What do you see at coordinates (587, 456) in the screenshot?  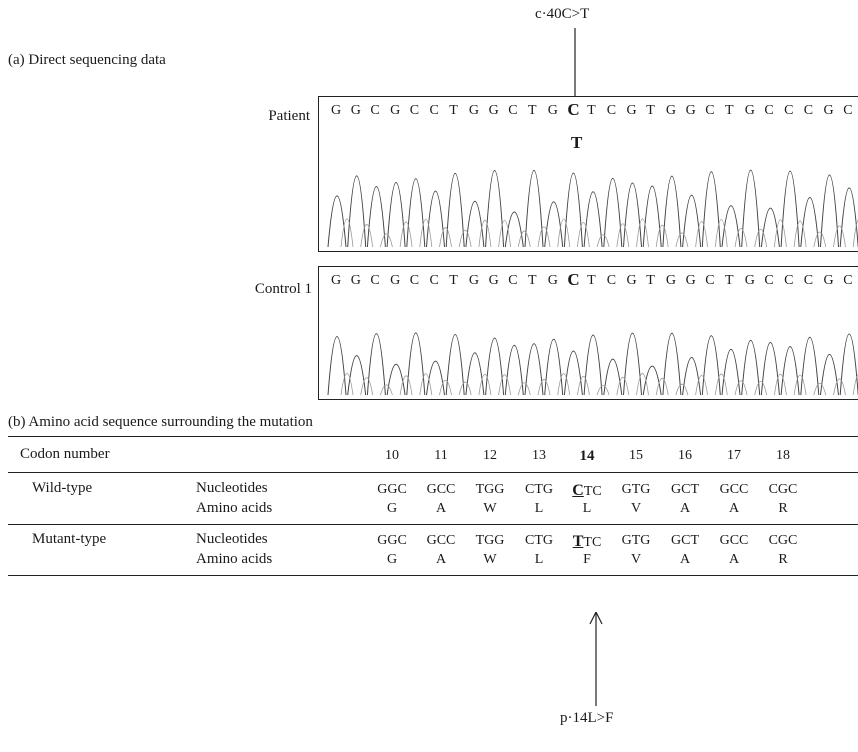 I see `table-cell: 14` at bounding box center [587, 456].